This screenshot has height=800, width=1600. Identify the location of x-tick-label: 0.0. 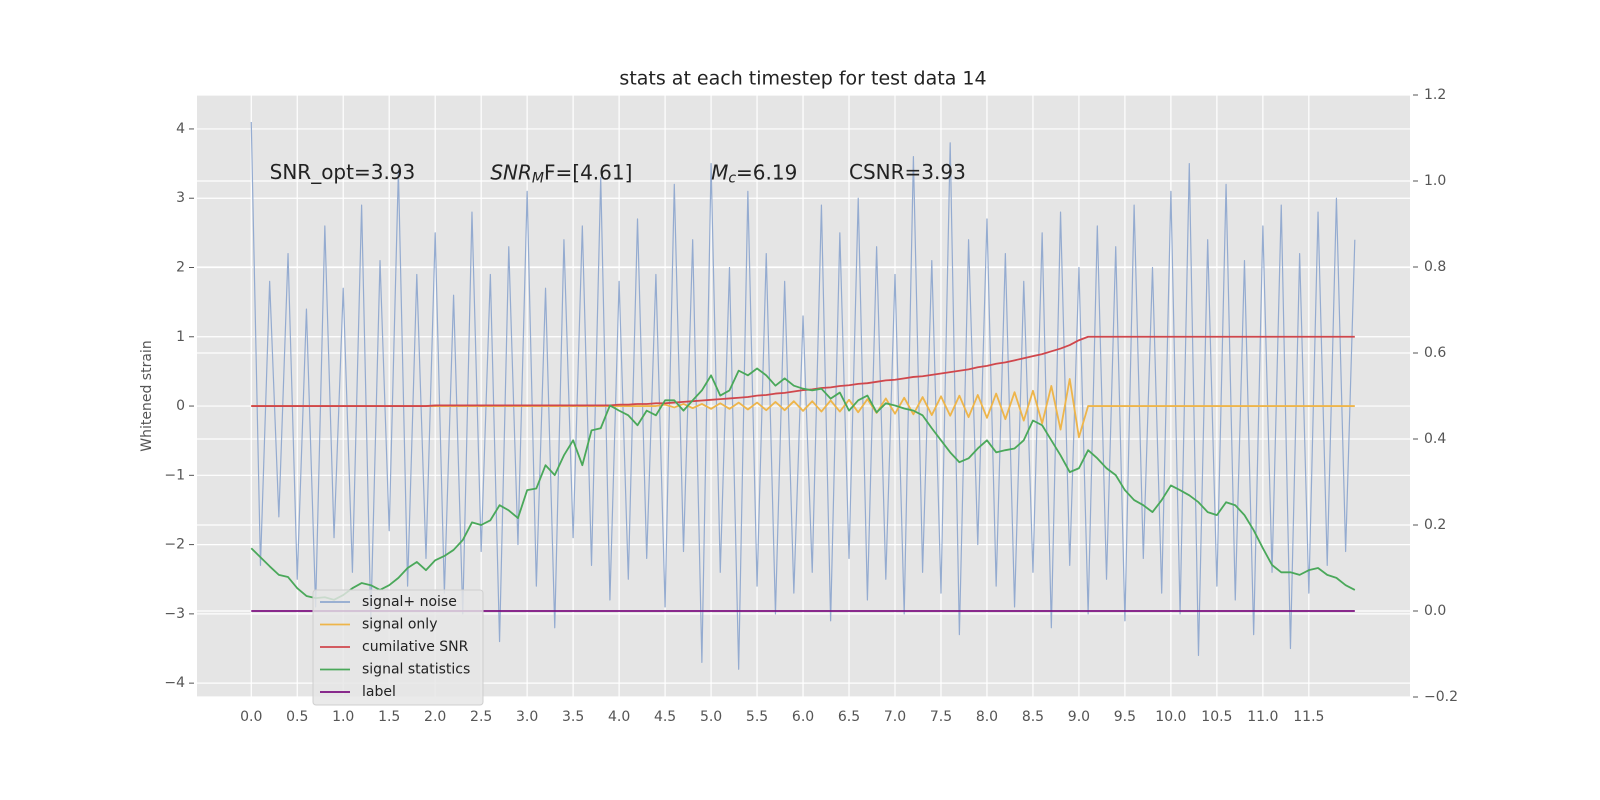
(251, 717).